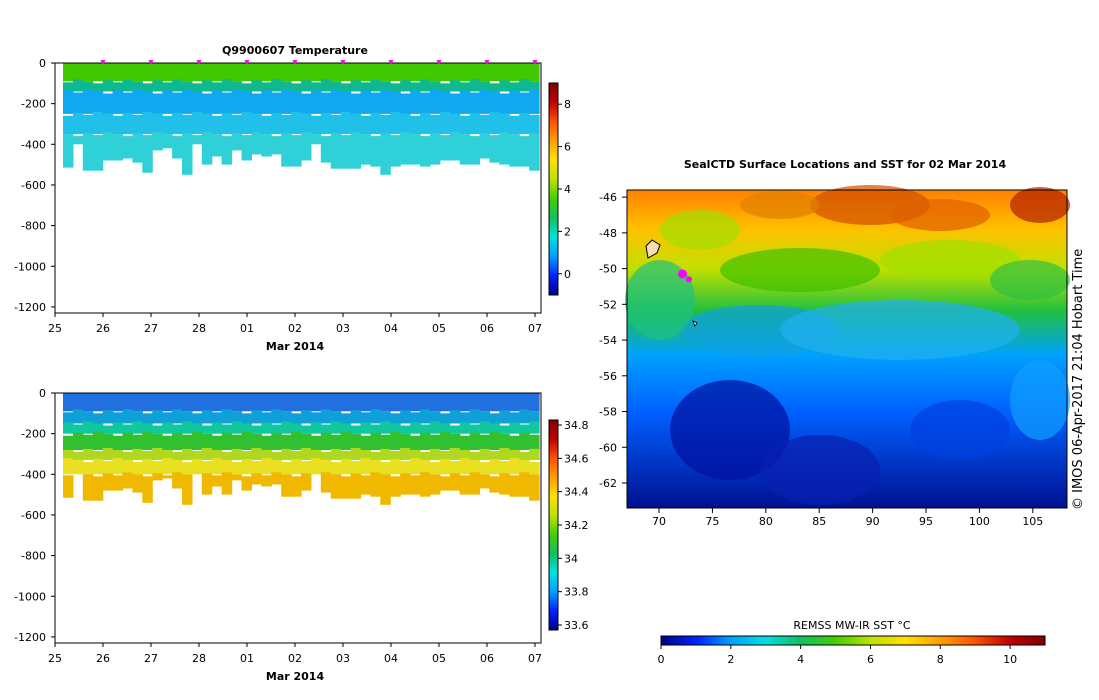  I want to click on y-tick-label: -200, so click(33, 104).